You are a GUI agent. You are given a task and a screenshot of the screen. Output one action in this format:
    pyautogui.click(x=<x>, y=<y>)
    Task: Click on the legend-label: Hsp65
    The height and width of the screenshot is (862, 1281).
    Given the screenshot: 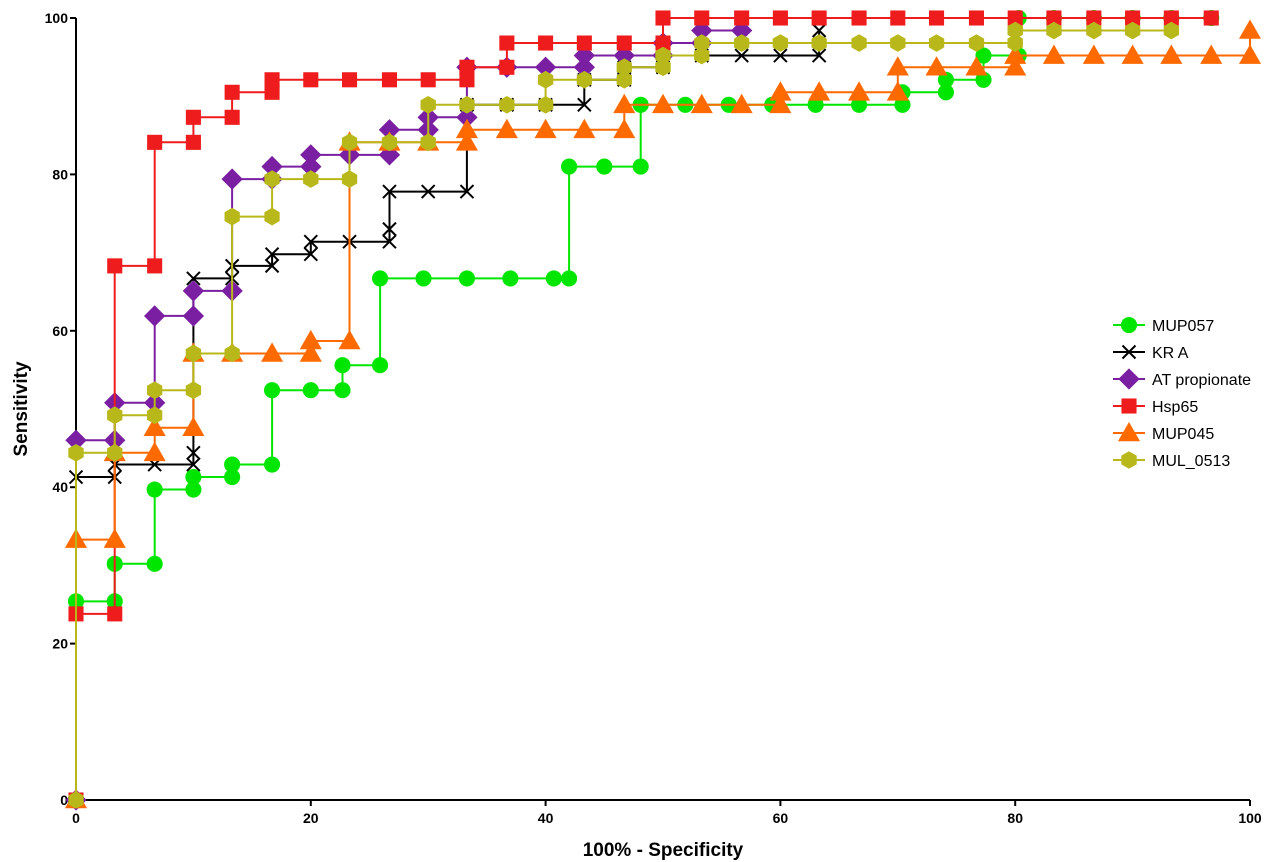 What is the action you would take?
    pyautogui.click(x=1175, y=407)
    